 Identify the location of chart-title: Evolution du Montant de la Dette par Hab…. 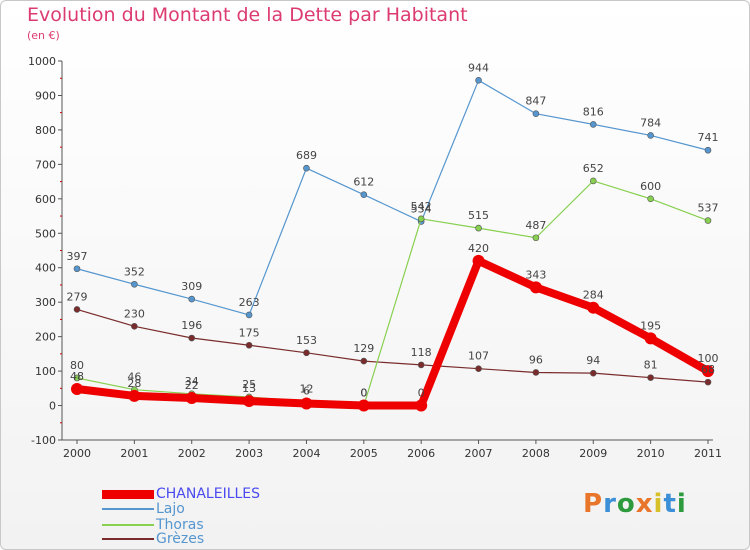
(247, 15).